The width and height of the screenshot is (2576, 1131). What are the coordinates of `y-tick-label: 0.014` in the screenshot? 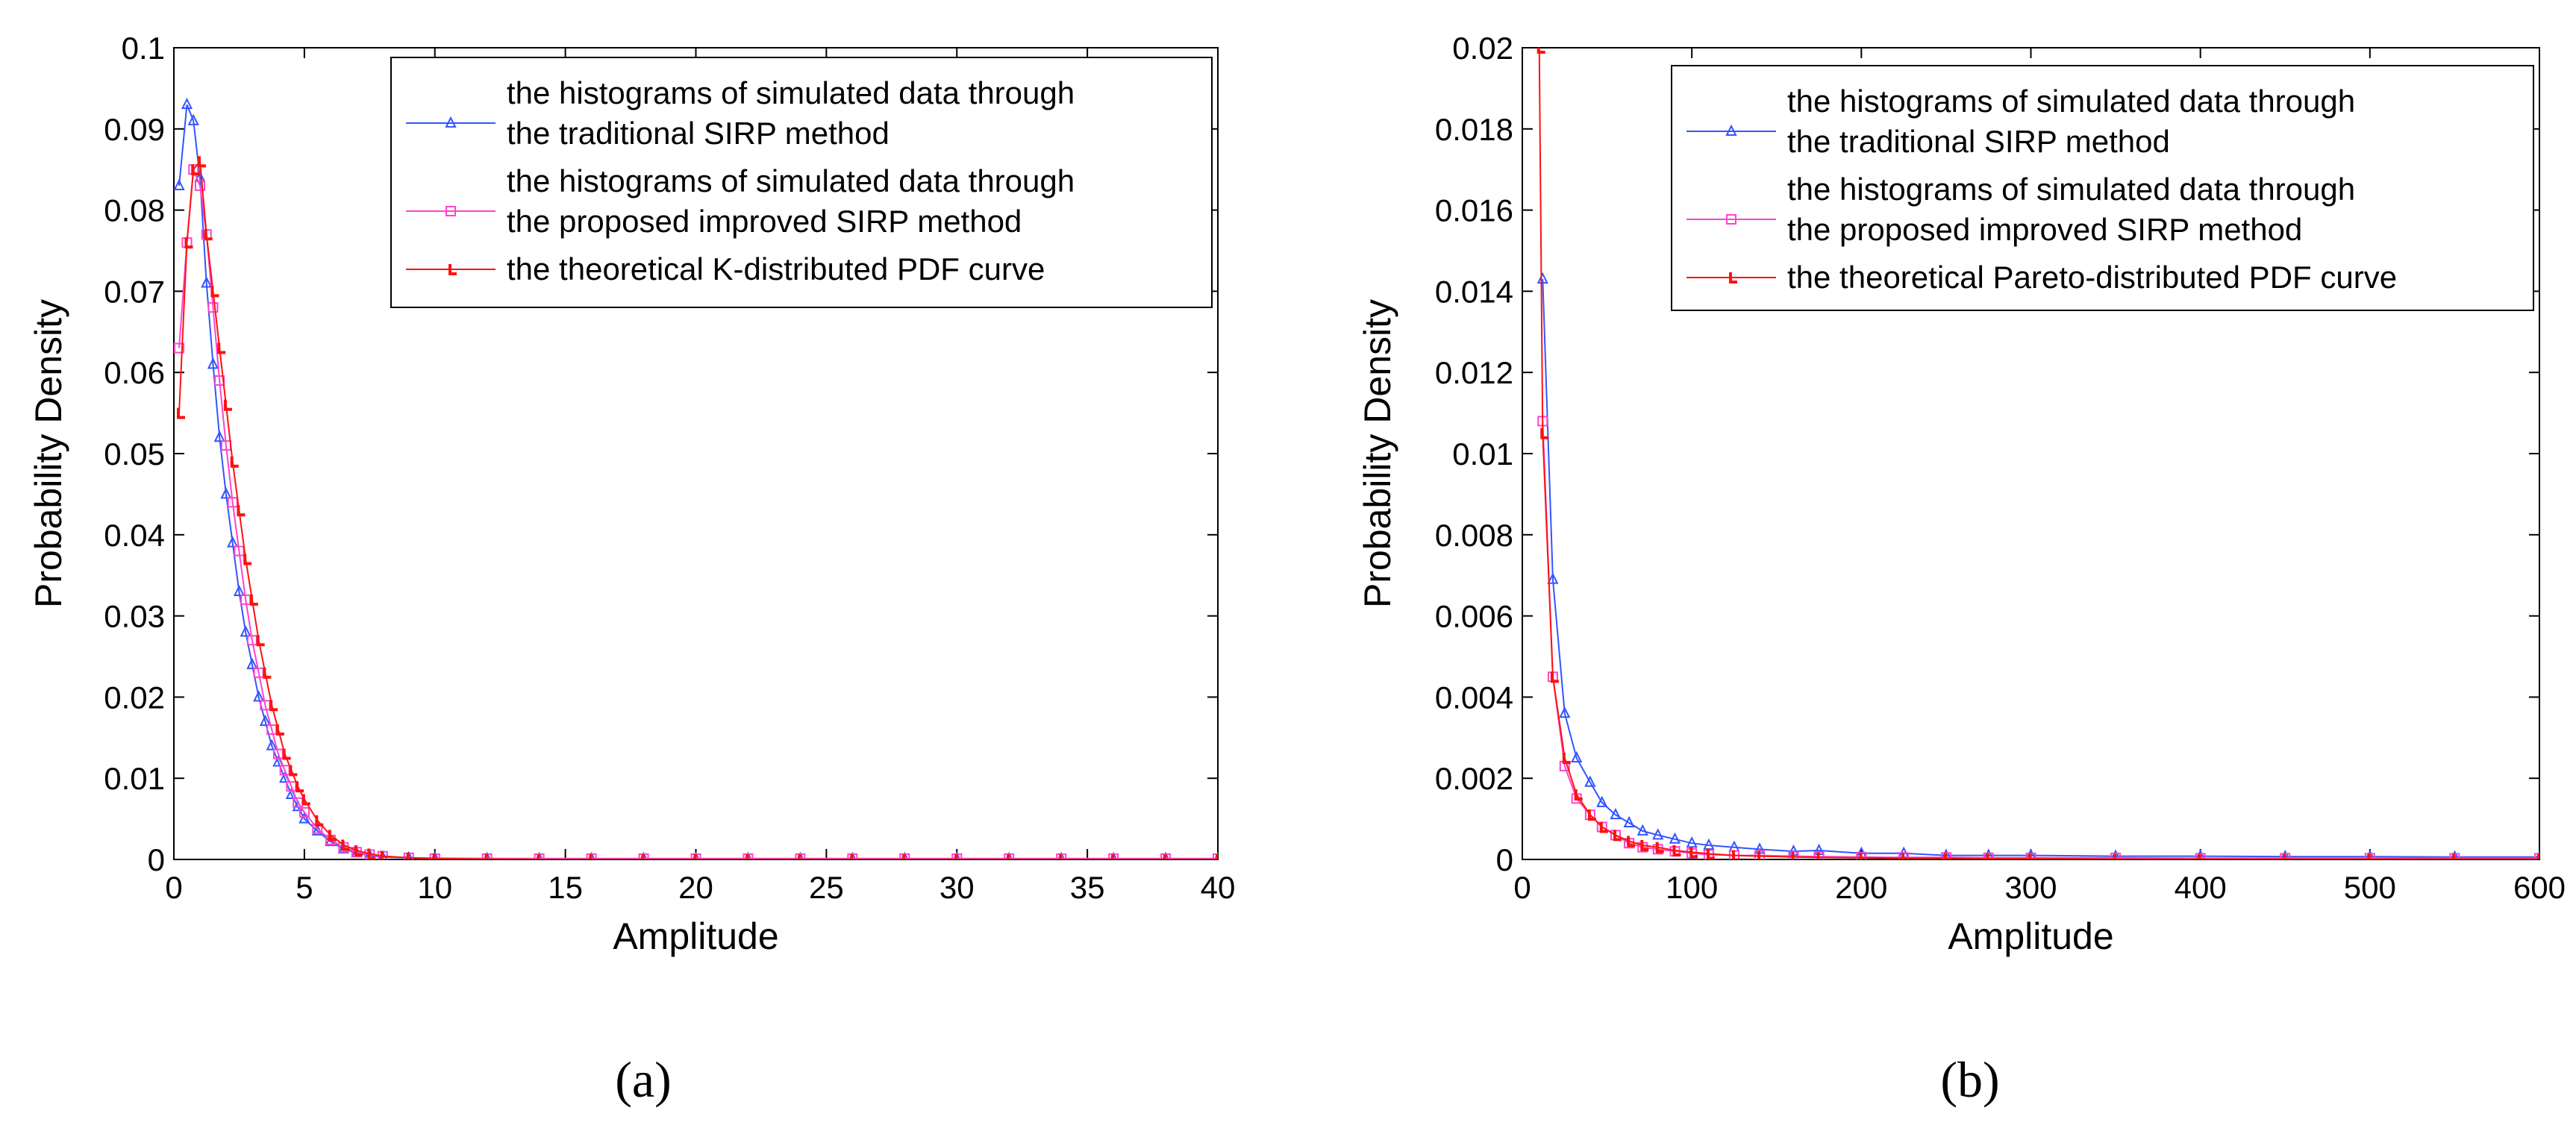 It's located at (1474, 291).